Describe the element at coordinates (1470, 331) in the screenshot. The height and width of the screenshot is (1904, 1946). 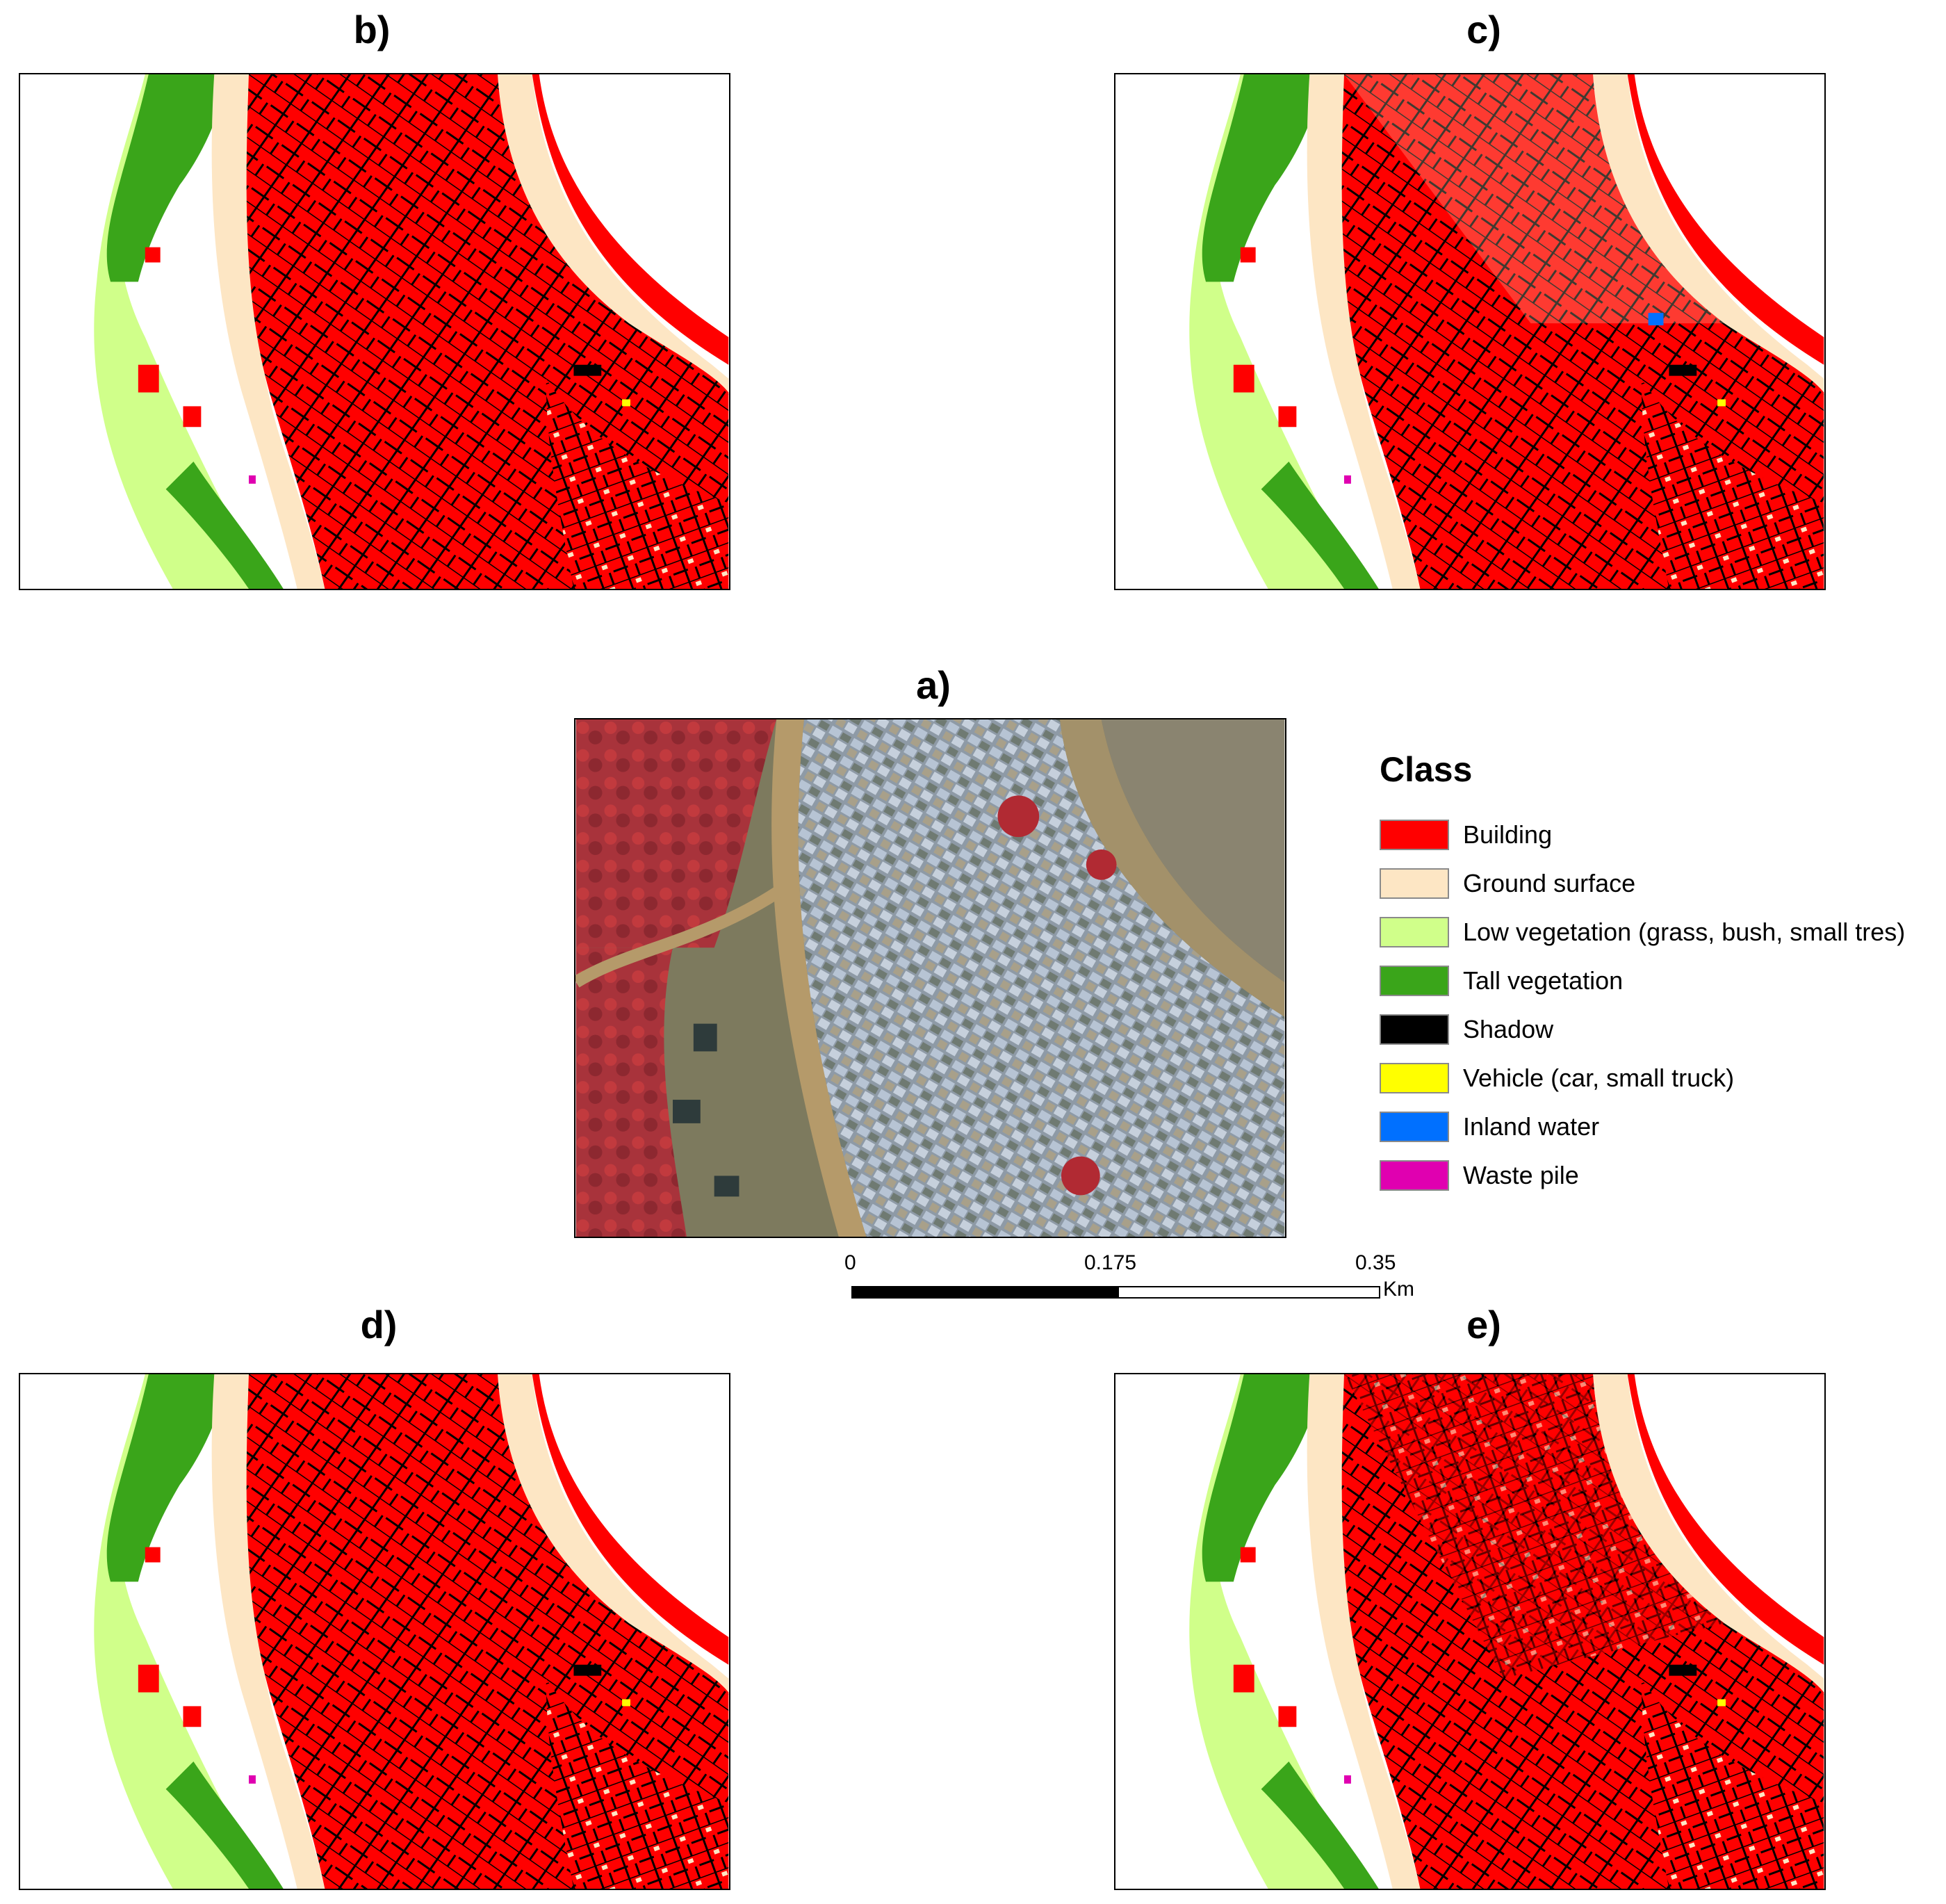
I see `classification-map-c` at that location.